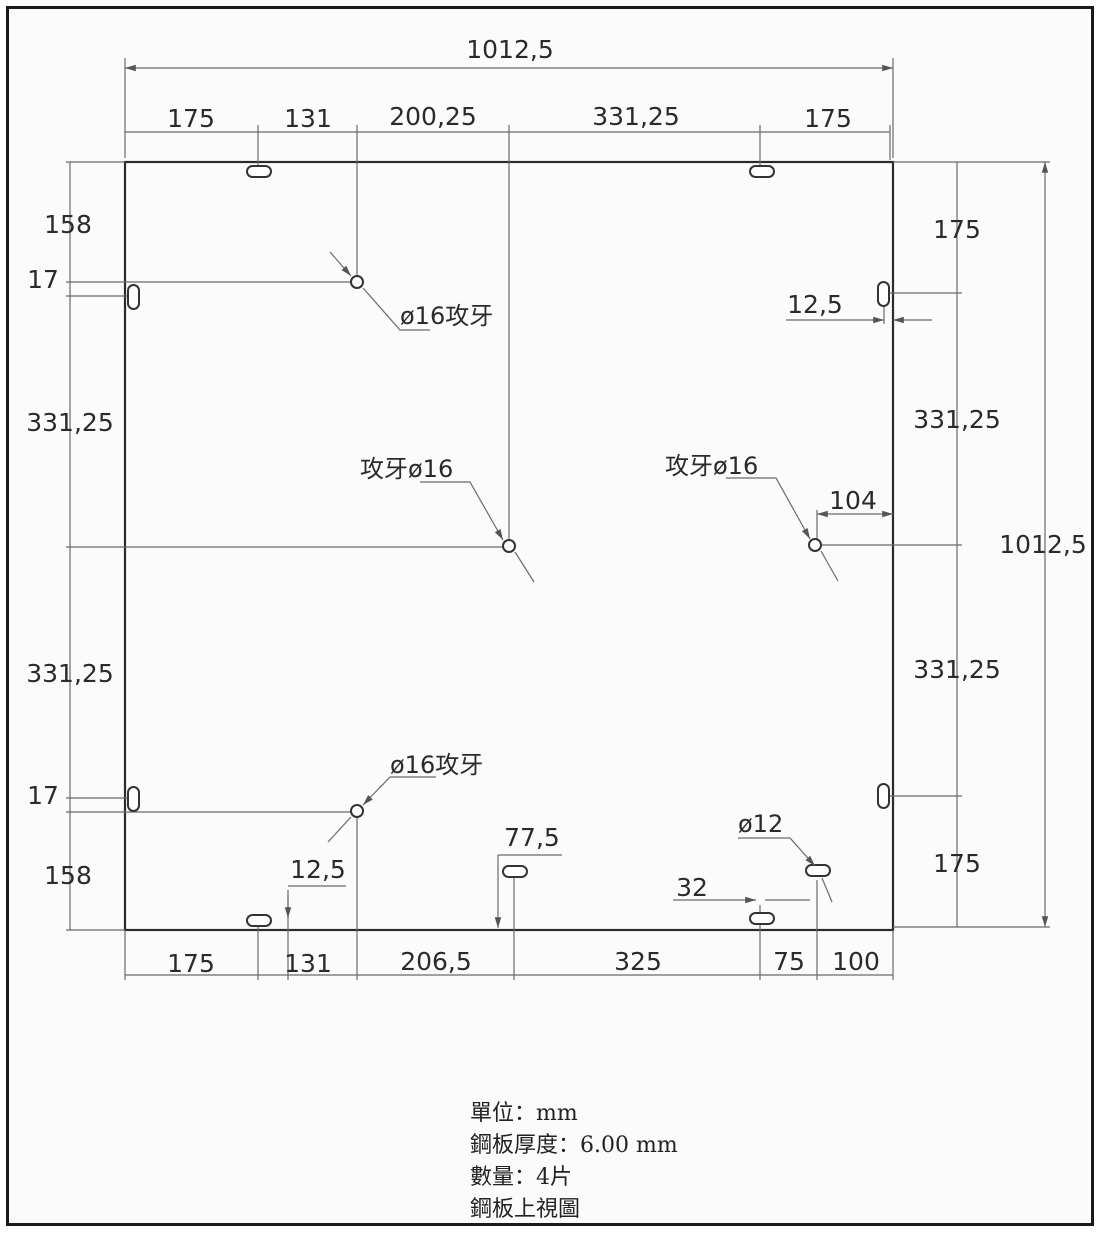  Describe the element at coordinates (692, 887) in the screenshot. I see `dim-32: 32` at that location.